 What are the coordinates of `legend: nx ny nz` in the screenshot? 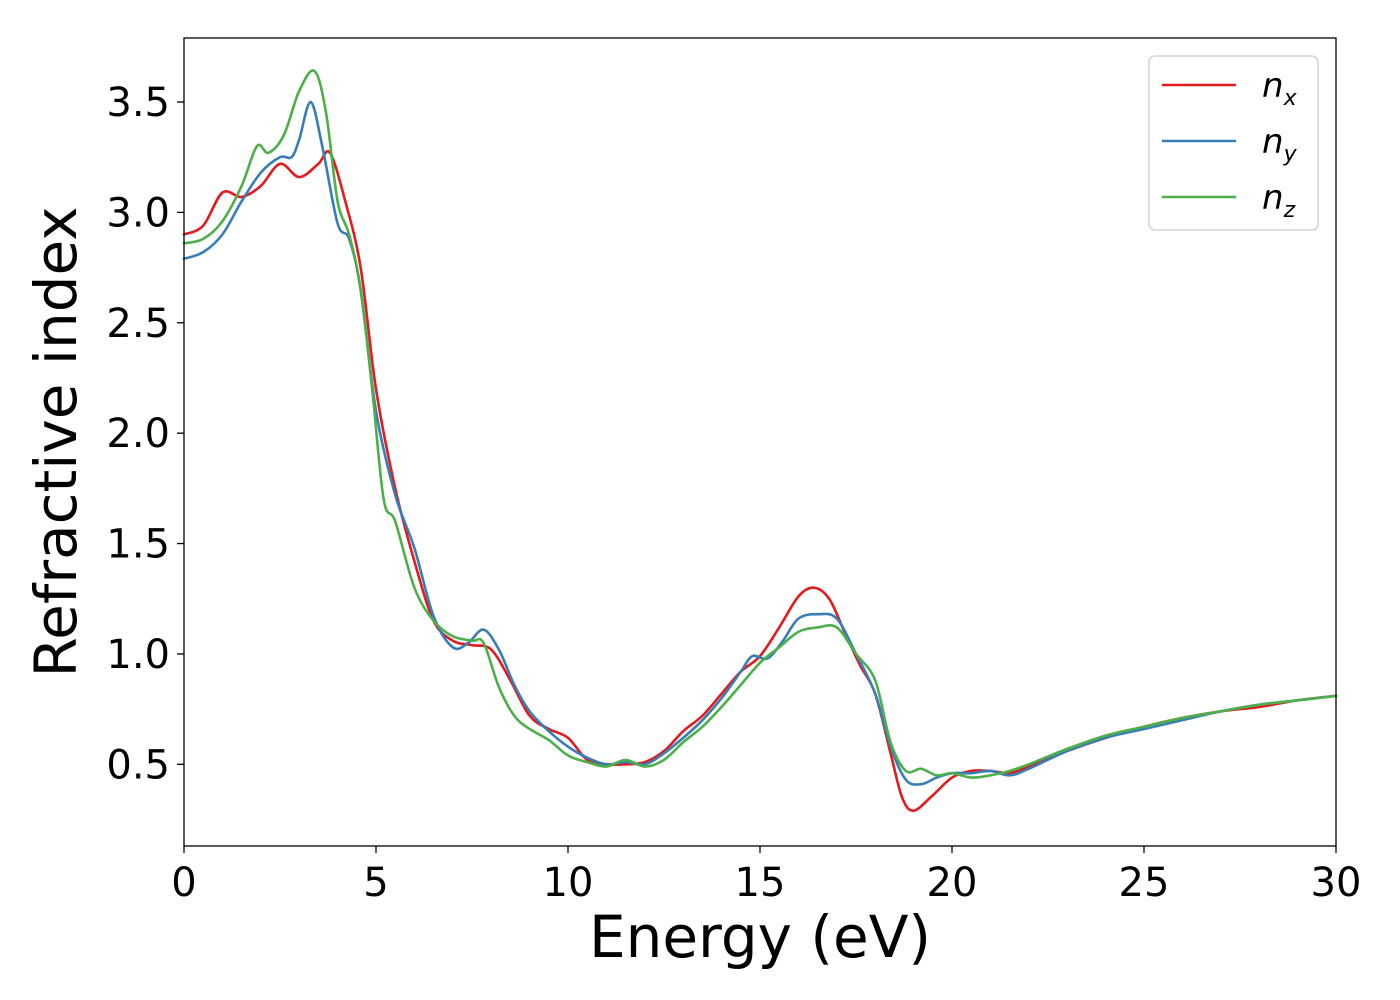 It's located at (1233, 143).